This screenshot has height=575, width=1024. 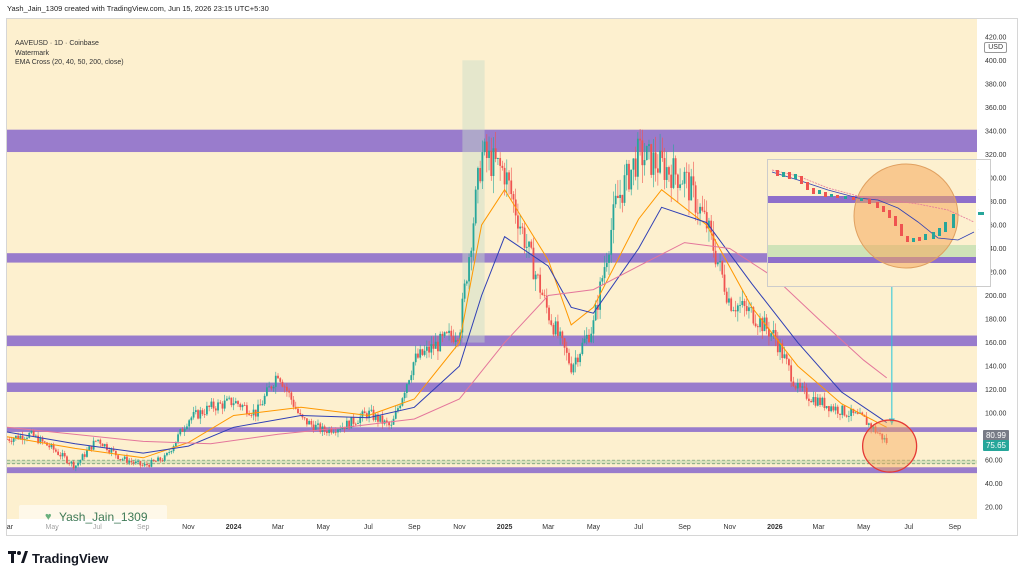 I want to click on tradingview-brand-name: TradingView, so click(x=70, y=558).